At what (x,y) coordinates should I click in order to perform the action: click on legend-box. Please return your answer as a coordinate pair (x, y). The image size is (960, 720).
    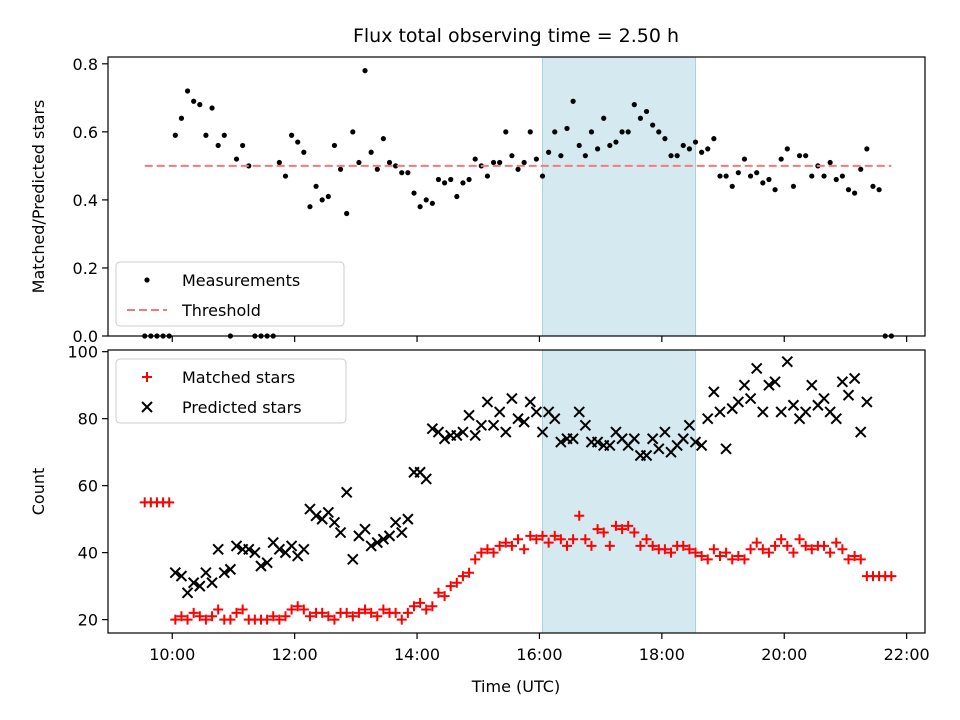
    Looking at the image, I should click on (231, 391).